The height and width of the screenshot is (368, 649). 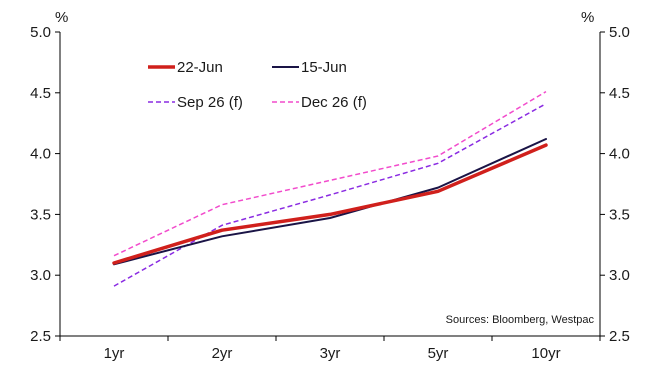 I want to click on y-tick-label-left: 3.5, so click(x=40, y=214).